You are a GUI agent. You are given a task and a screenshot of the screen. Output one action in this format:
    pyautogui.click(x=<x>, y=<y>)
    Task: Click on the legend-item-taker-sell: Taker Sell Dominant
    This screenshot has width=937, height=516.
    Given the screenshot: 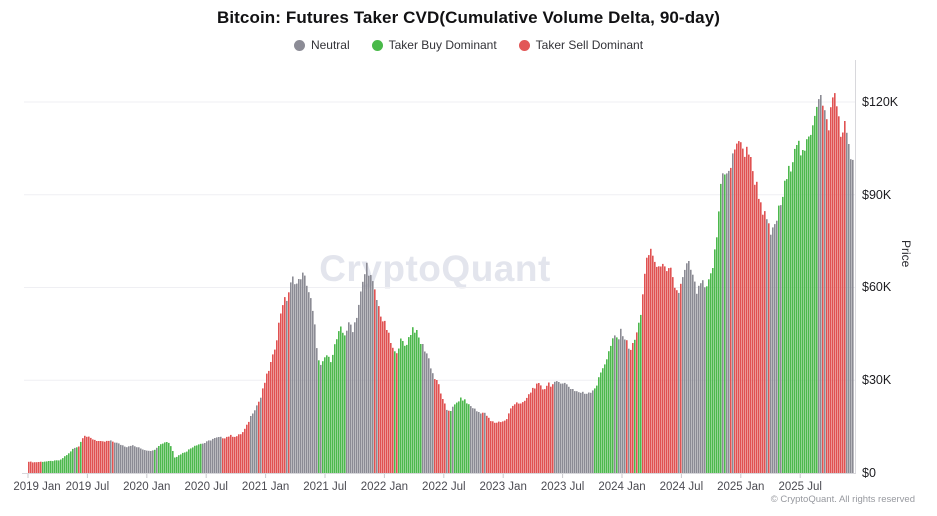 What is the action you would take?
    pyautogui.click(x=581, y=45)
    